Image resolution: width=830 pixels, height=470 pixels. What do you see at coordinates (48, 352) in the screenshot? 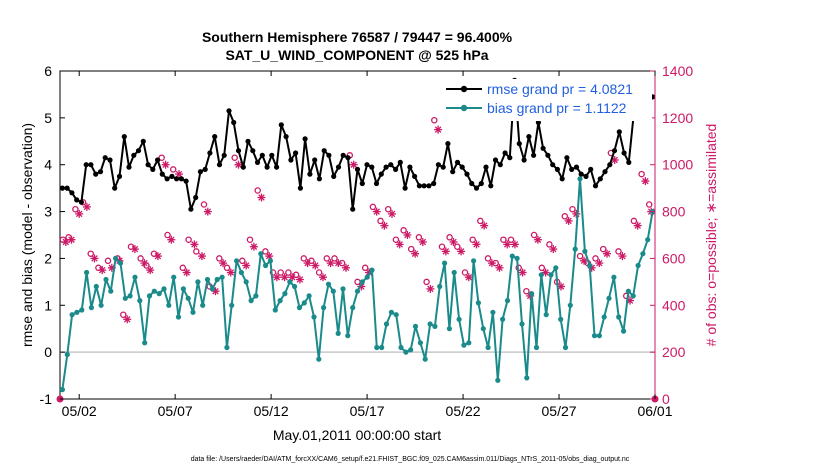
I see `y-left-tick-label: 0` at bounding box center [48, 352].